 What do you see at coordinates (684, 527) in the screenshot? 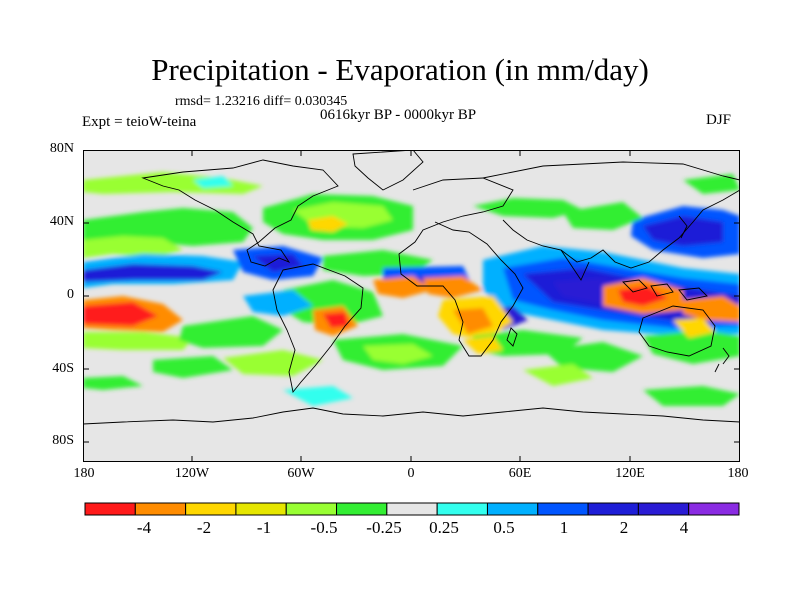
I see `colorbar-label: 4` at bounding box center [684, 527].